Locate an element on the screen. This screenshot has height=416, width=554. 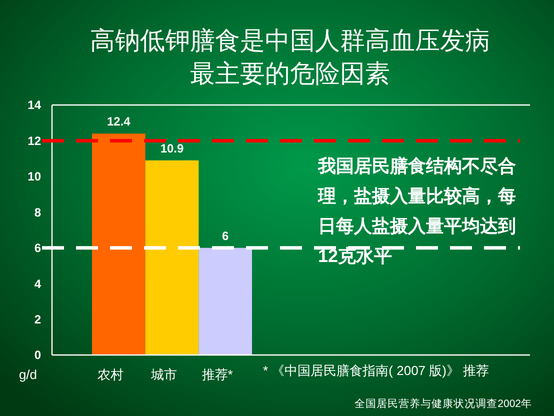
y-axis-title: g/d is located at coordinates (28, 374).